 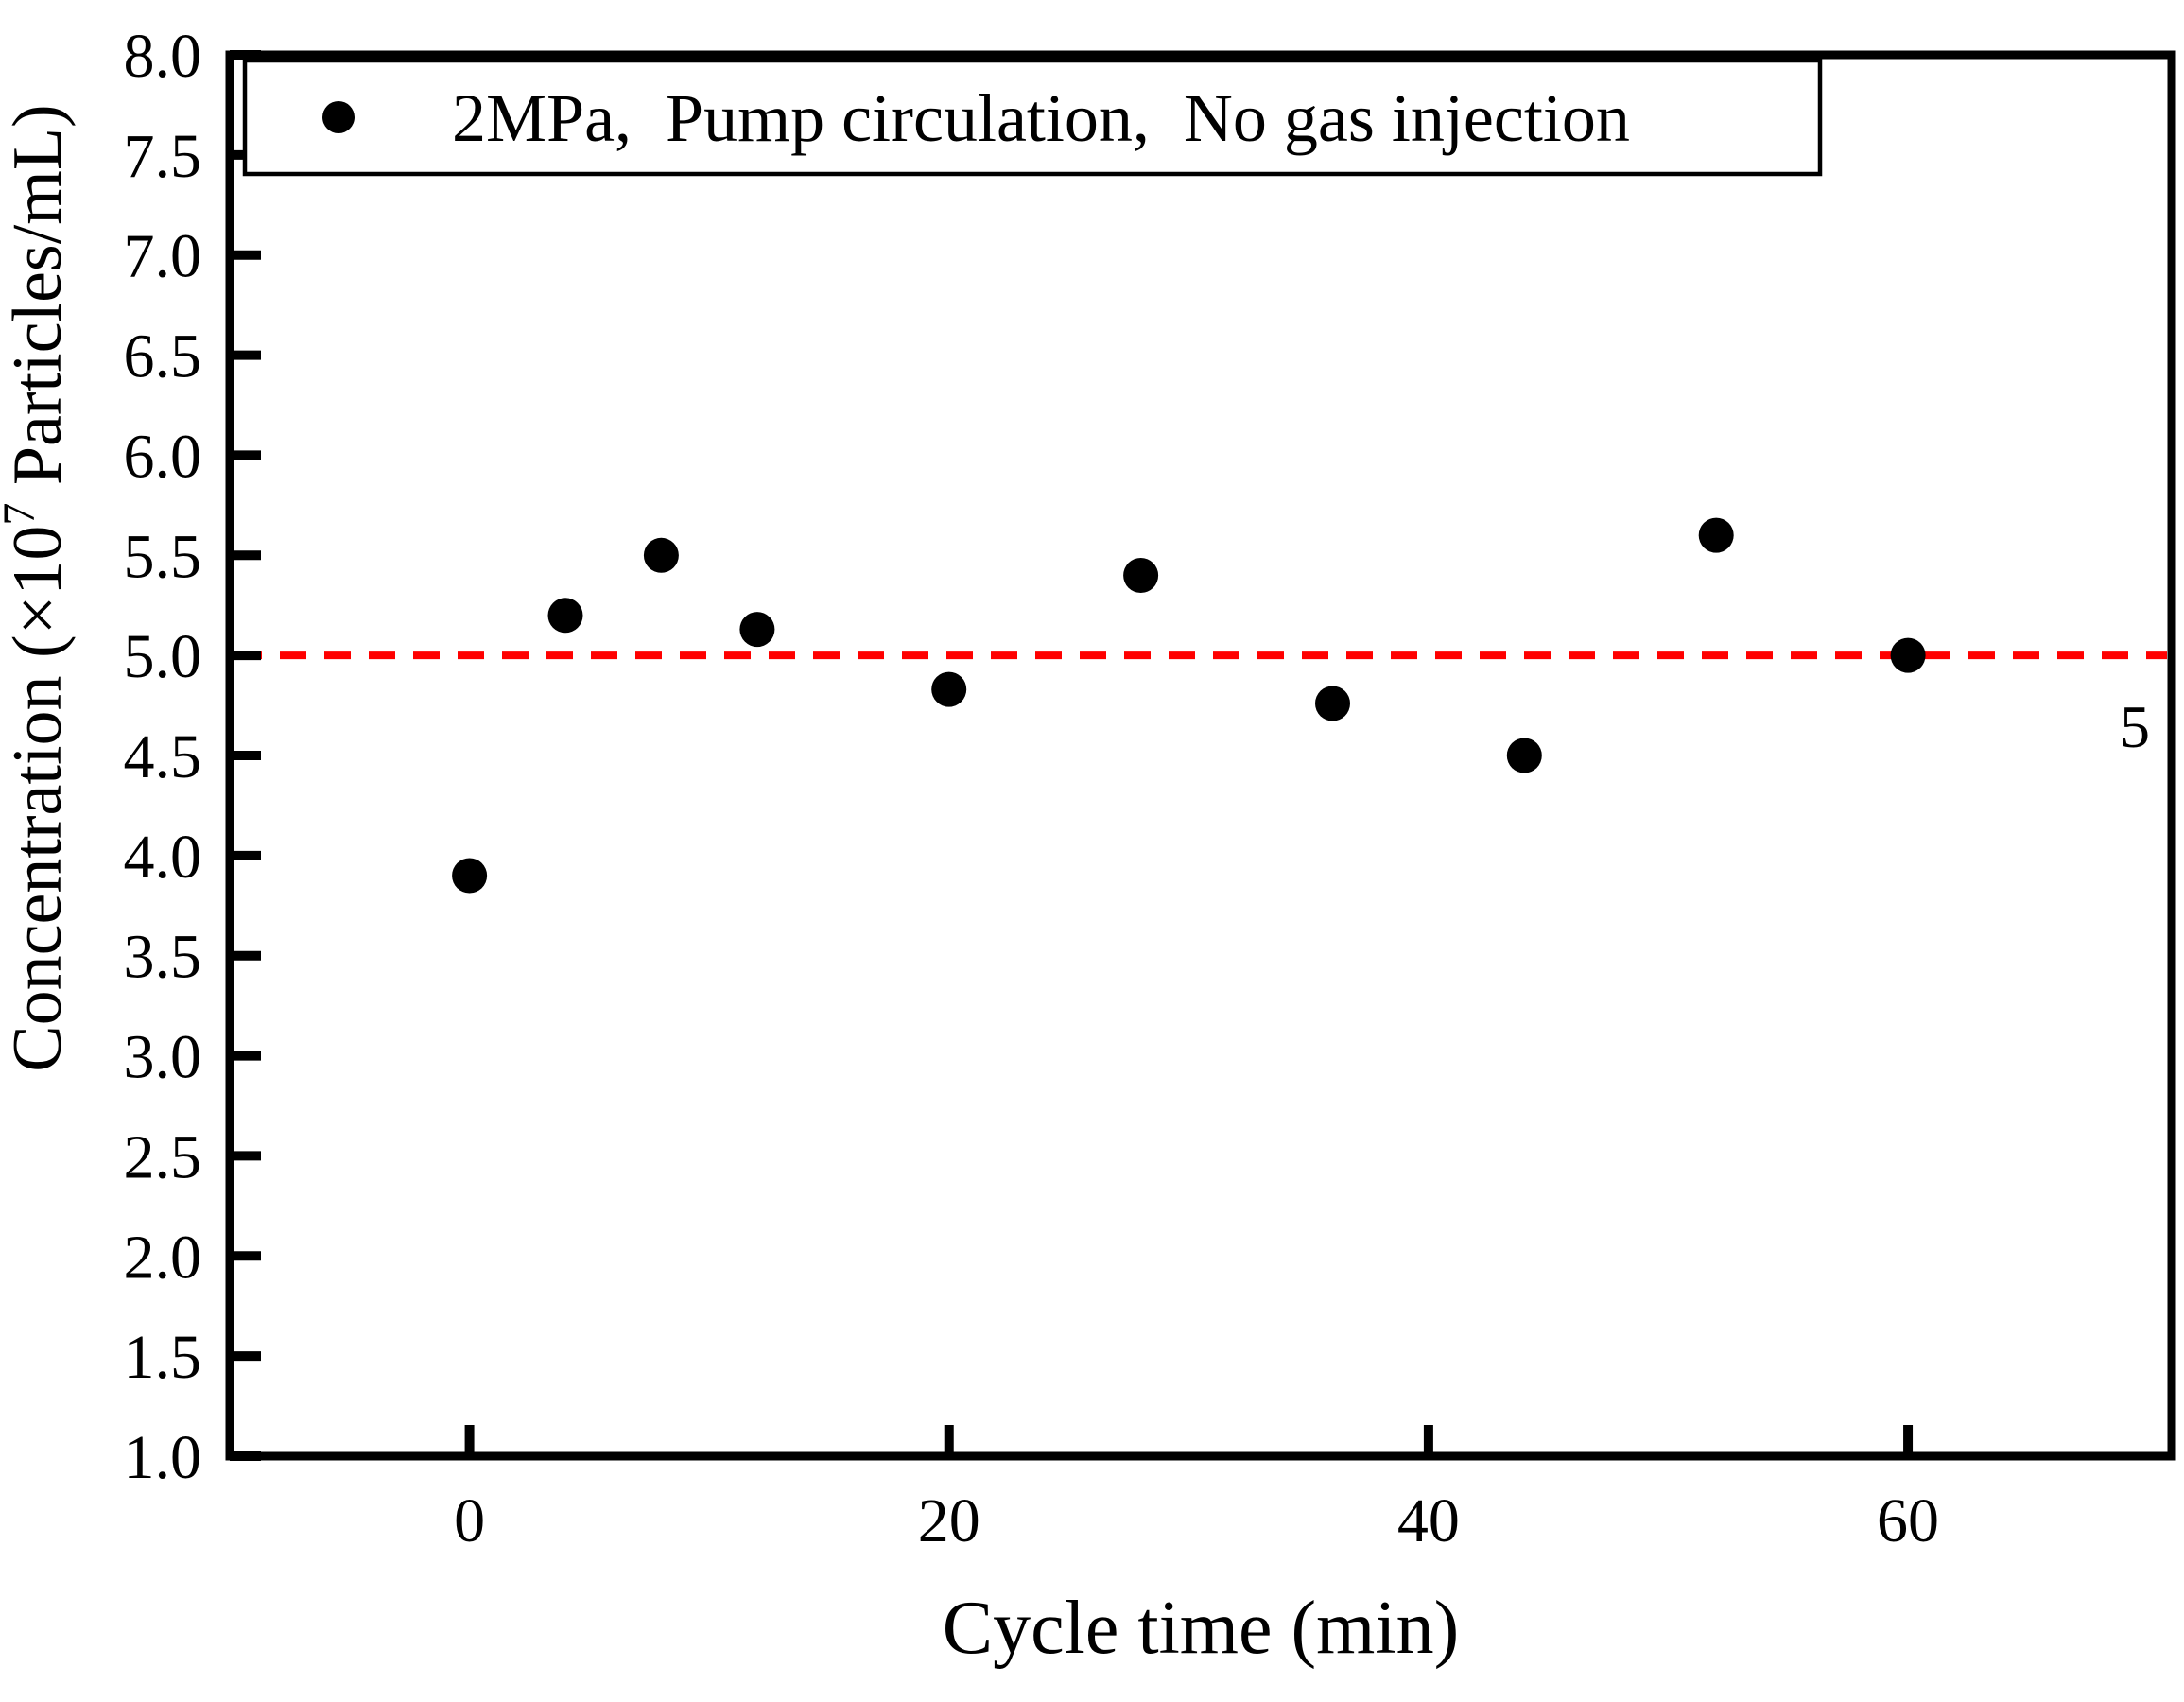 I want to click on y-tick-label: 1.5, so click(x=163, y=1358).